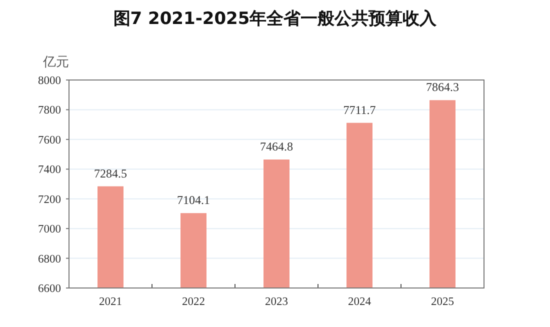  Describe the element at coordinates (110, 302) in the screenshot. I see `x-tick-label: 2021` at that location.